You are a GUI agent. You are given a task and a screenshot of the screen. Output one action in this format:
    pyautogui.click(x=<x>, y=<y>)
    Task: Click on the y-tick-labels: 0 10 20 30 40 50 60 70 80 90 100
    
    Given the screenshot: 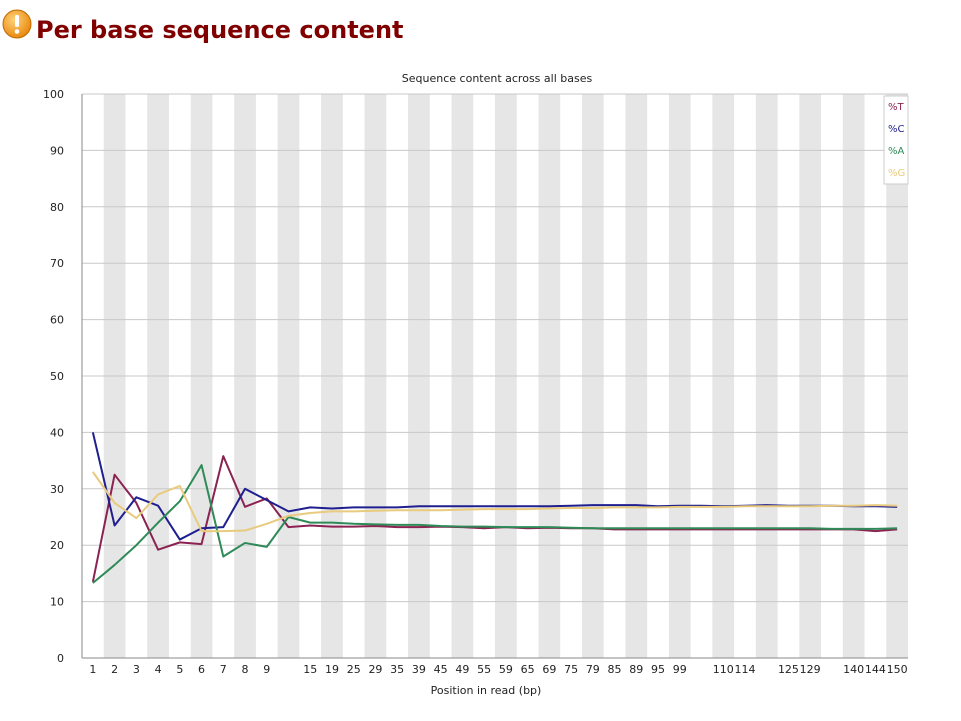 What is the action you would take?
    pyautogui.click(x=53, y=376)
    